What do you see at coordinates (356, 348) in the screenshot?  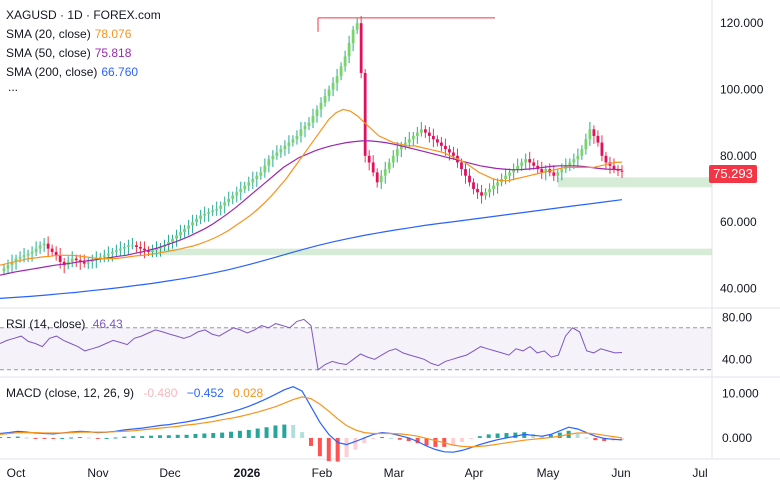 I see `rsi-band` at bounding box center [356, 348].